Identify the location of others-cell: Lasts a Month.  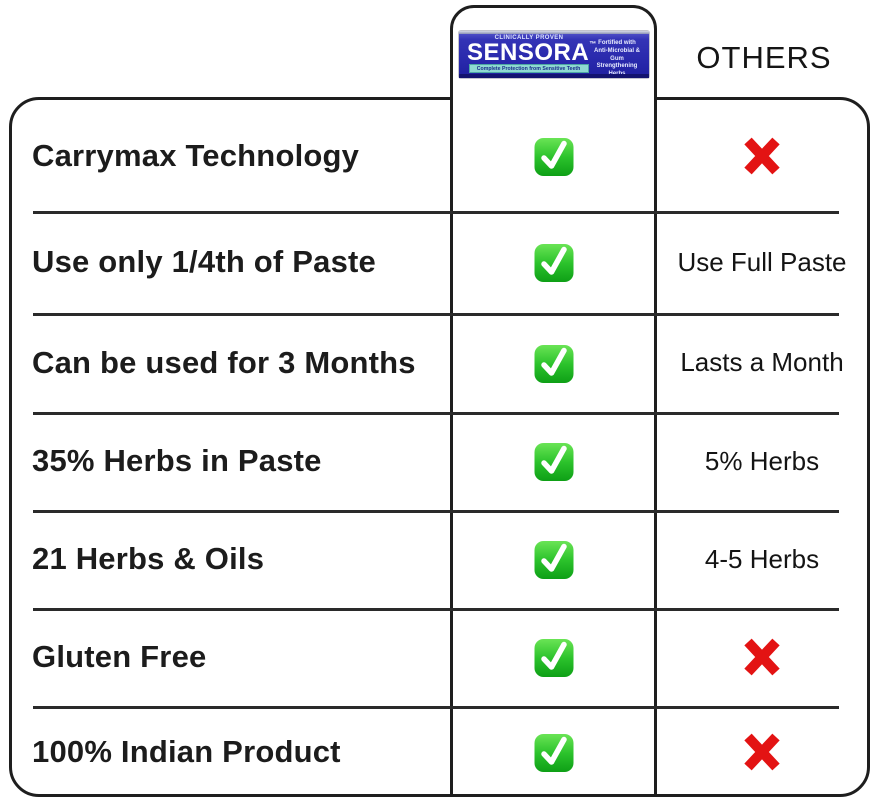
(762, 362).